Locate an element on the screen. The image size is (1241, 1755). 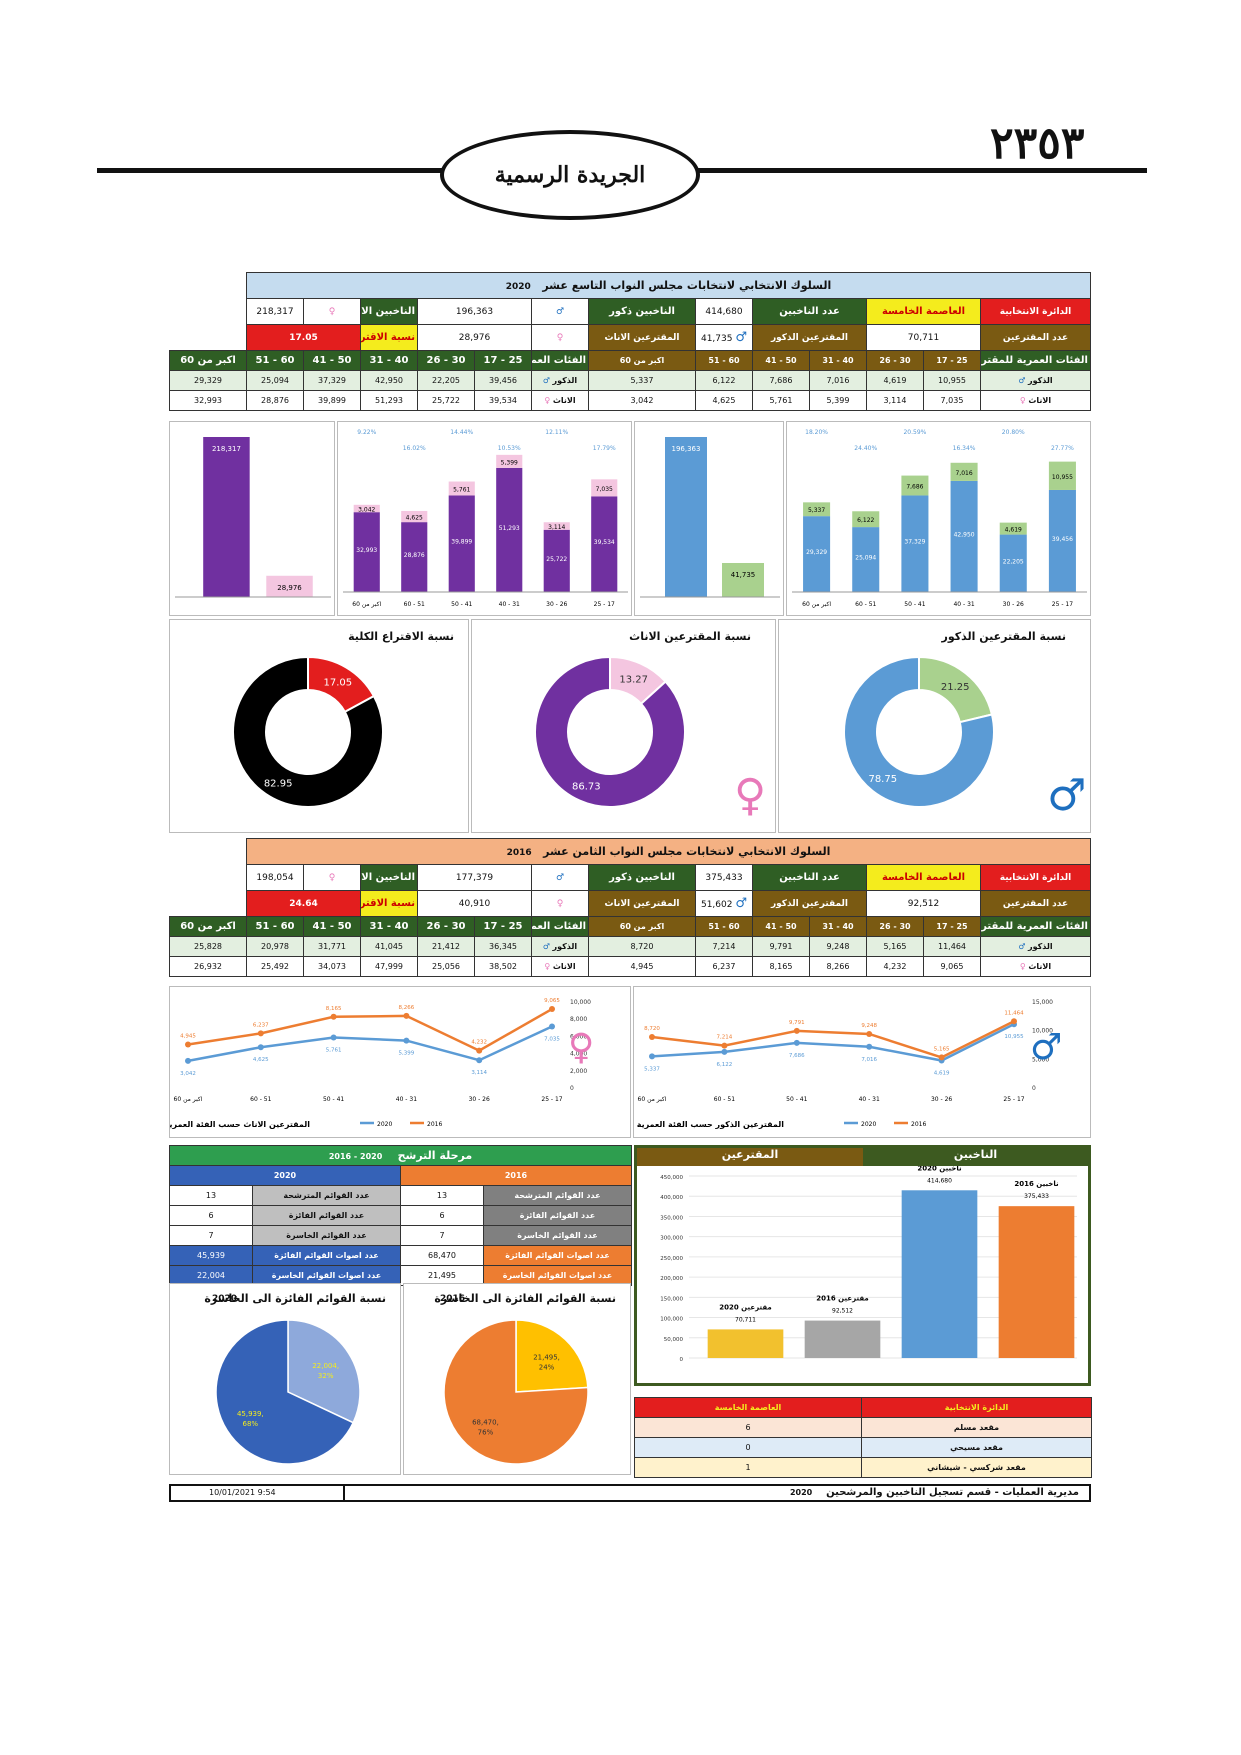
age-label: 50 - 41 is located at coordinates (781, 360).